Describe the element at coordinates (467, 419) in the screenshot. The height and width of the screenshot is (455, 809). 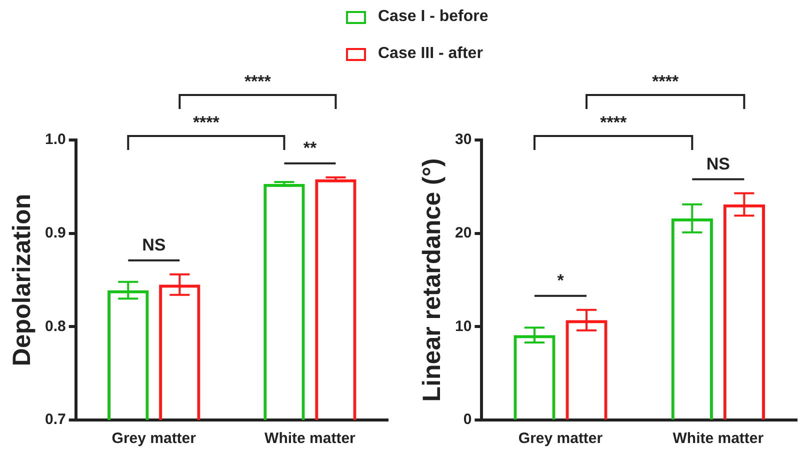
I see `y-tick-label: 0` at that location.